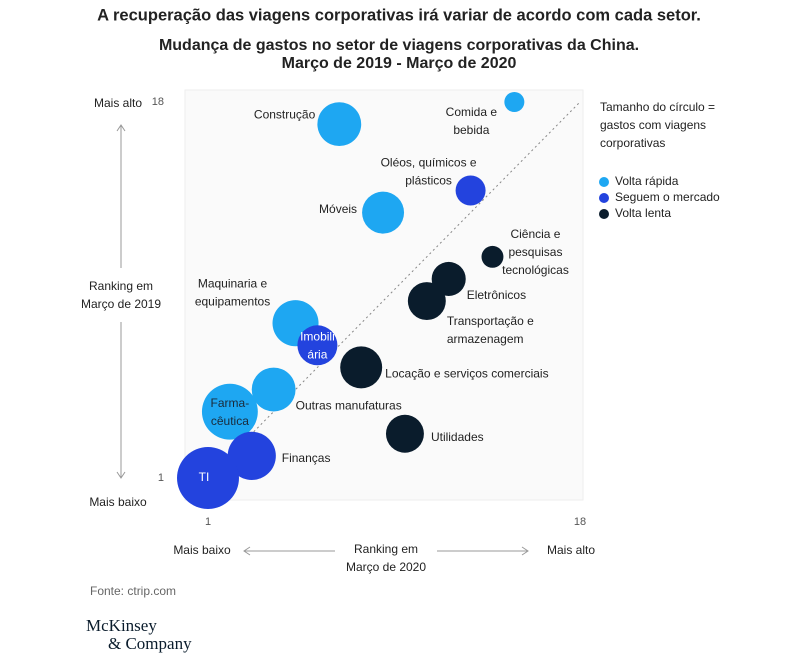 Image resolution: width=799 pixels, height=660 pixels. What do you see at coordinates (667, 197) in the screenshot?
I see `legend-label: Seguem o mercado` at bounding box center [667, 197].